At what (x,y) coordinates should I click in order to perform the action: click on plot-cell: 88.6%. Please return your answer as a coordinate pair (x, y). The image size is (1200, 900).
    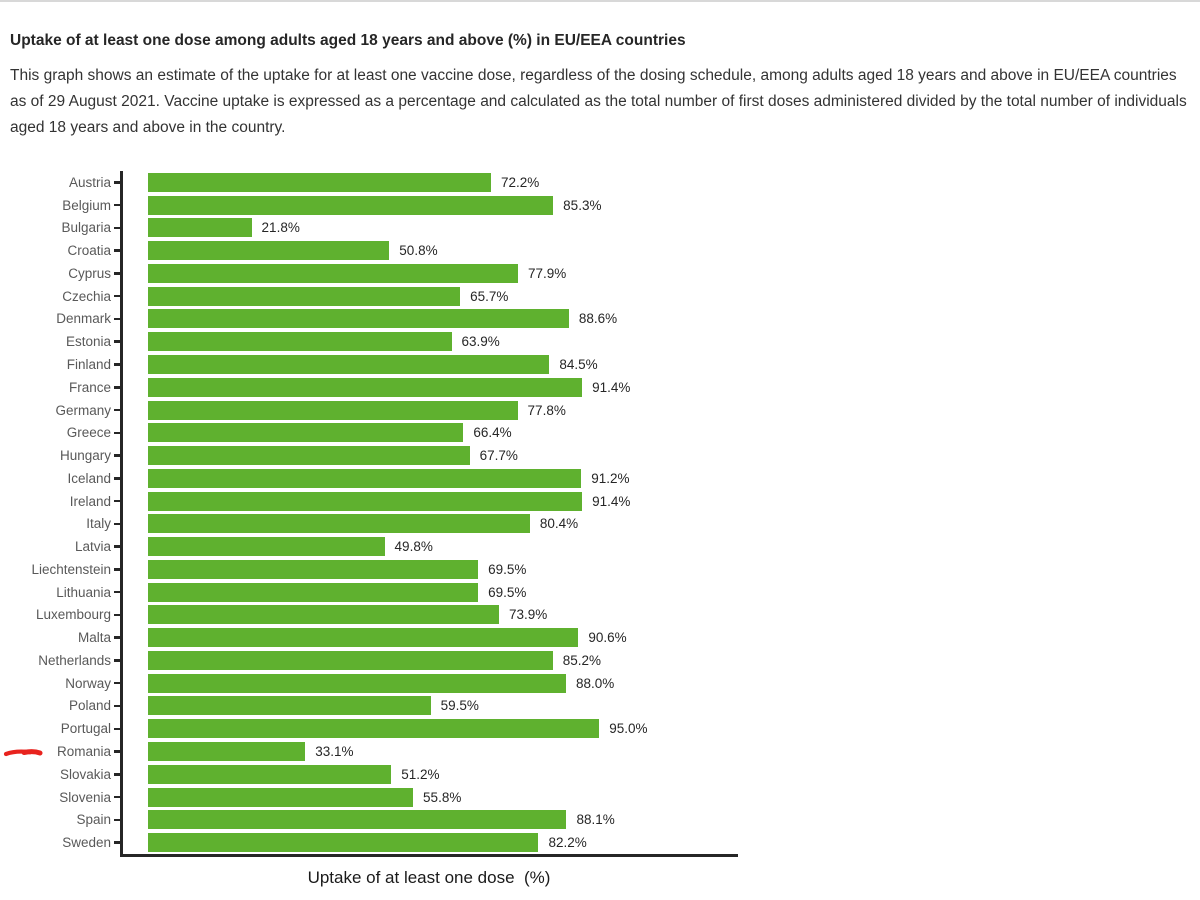
    Looking at the image, I should click on (455, 319).